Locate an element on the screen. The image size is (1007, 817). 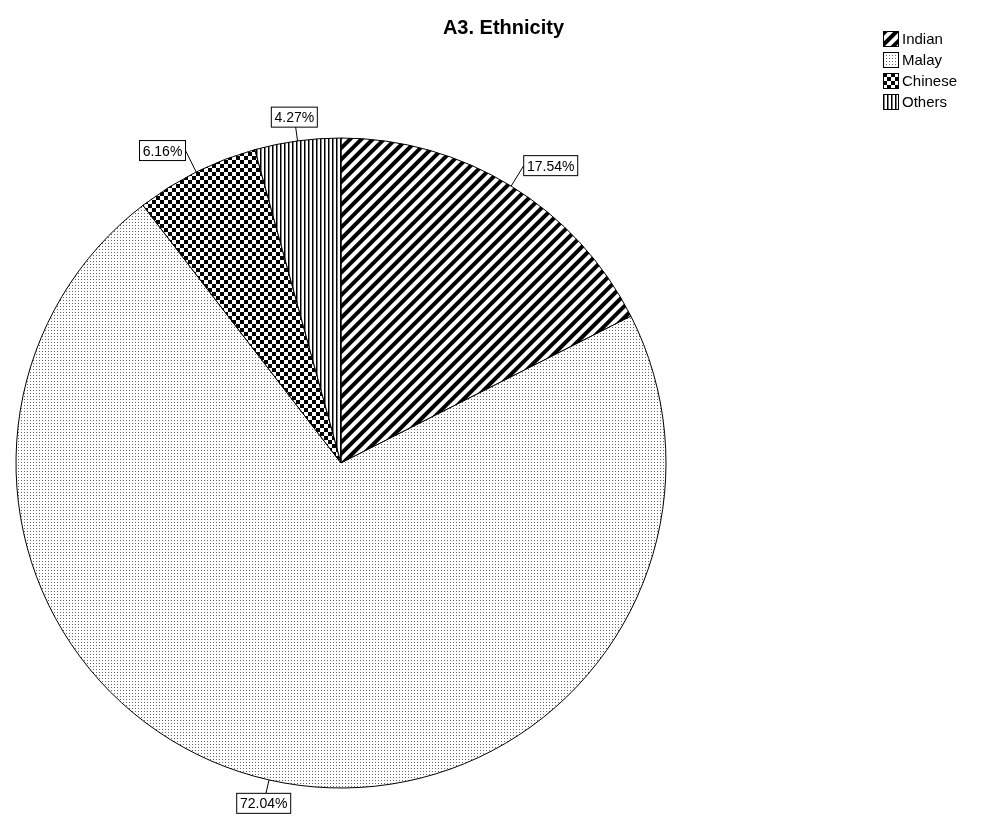
legend-label: Malay is located at coordinates (922, 59).